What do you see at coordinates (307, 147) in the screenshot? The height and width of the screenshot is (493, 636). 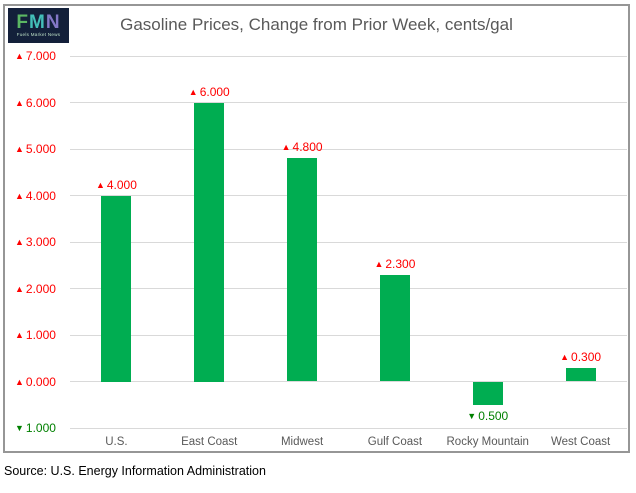 I see `data-label-value: 4.800` at bounding box center [307, 147].